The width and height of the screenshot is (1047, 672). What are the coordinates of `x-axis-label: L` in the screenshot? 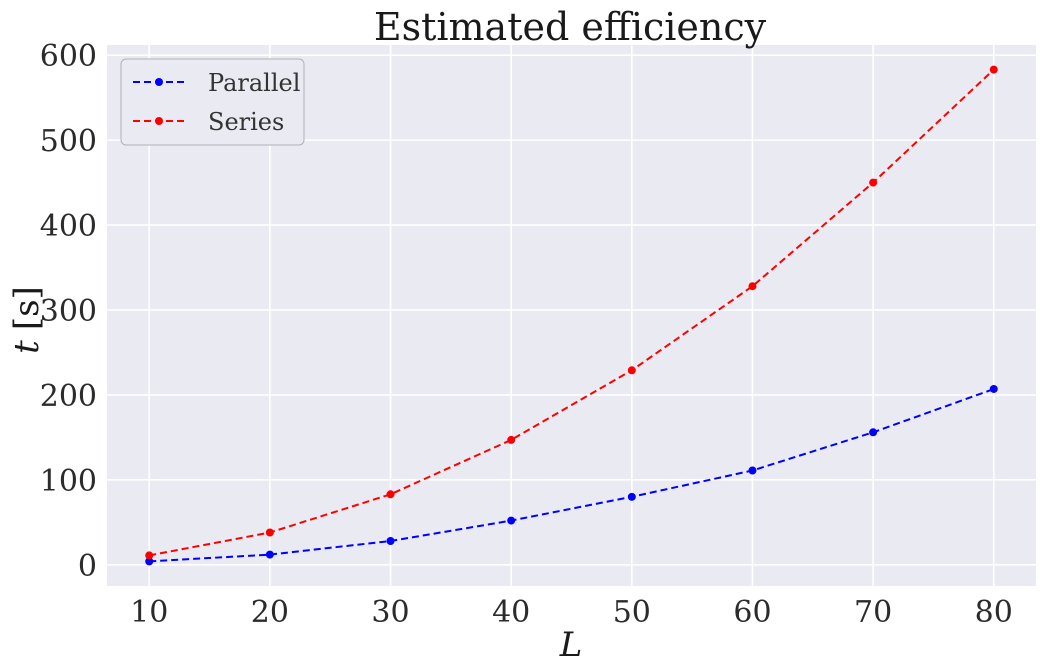 It's located at (571, 645).